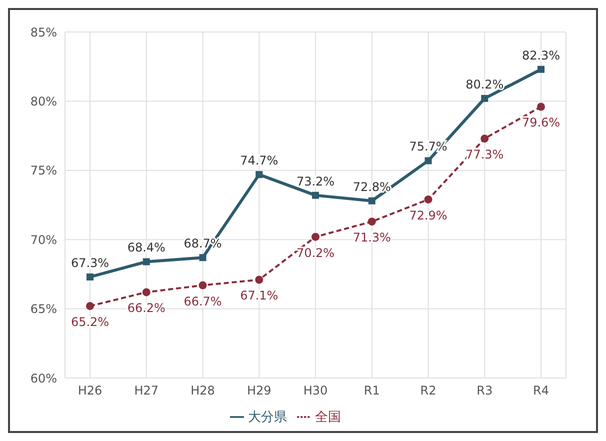 The width and height of the screenshot is (606, 441). What do you see at coordinates (43, 378) in the screenshot?
I see `y-tick-label: 60%` at bounding box center [43, 378].